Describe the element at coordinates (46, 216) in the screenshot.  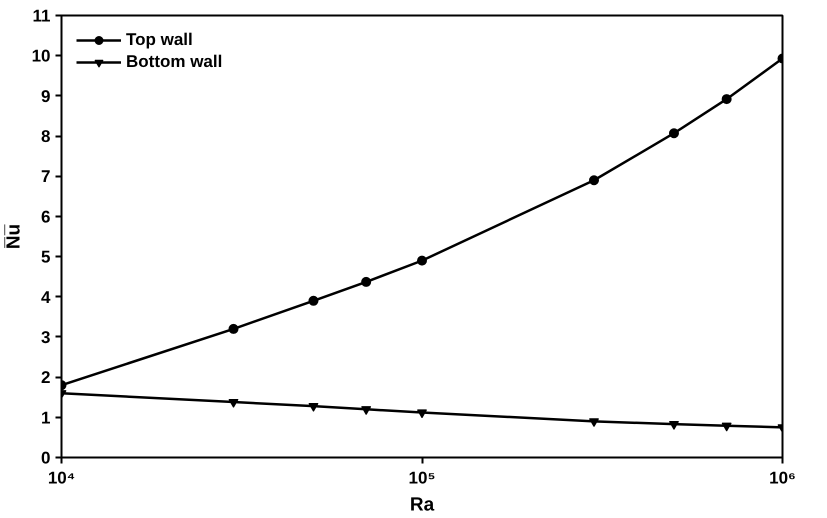
I see `y-tick-label: 6` at that location.